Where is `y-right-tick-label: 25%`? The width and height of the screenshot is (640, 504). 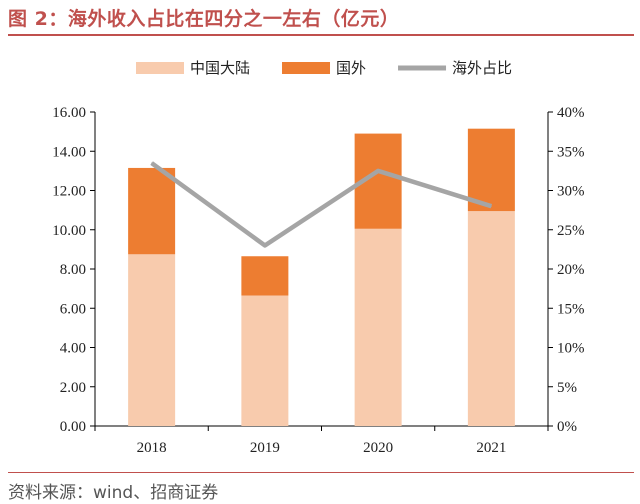
y-right-tick-label: 25% is located at coordinates (571, 231).